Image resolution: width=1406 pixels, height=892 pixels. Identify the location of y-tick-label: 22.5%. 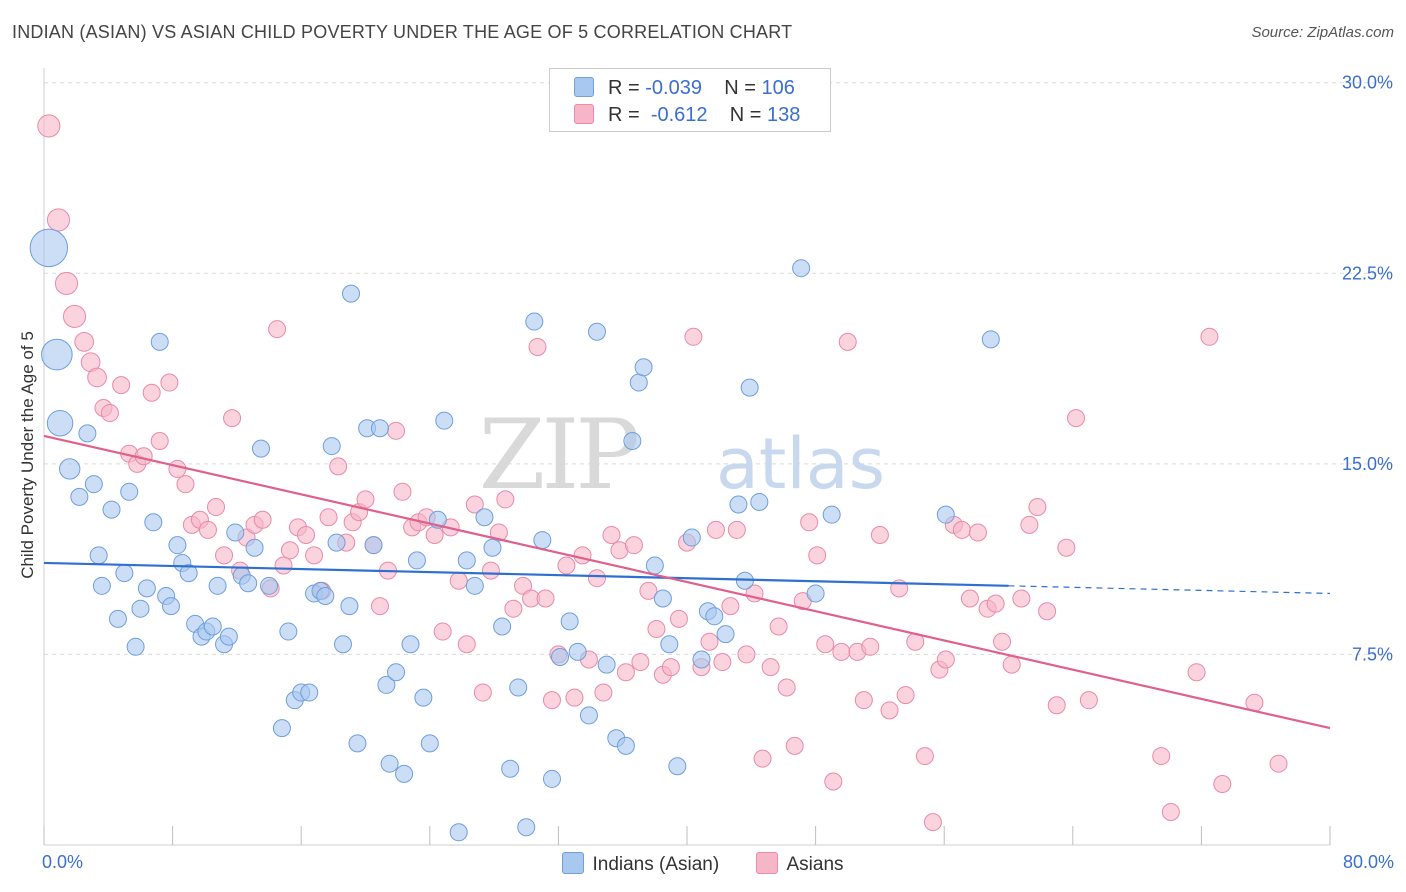
(1367, 273).